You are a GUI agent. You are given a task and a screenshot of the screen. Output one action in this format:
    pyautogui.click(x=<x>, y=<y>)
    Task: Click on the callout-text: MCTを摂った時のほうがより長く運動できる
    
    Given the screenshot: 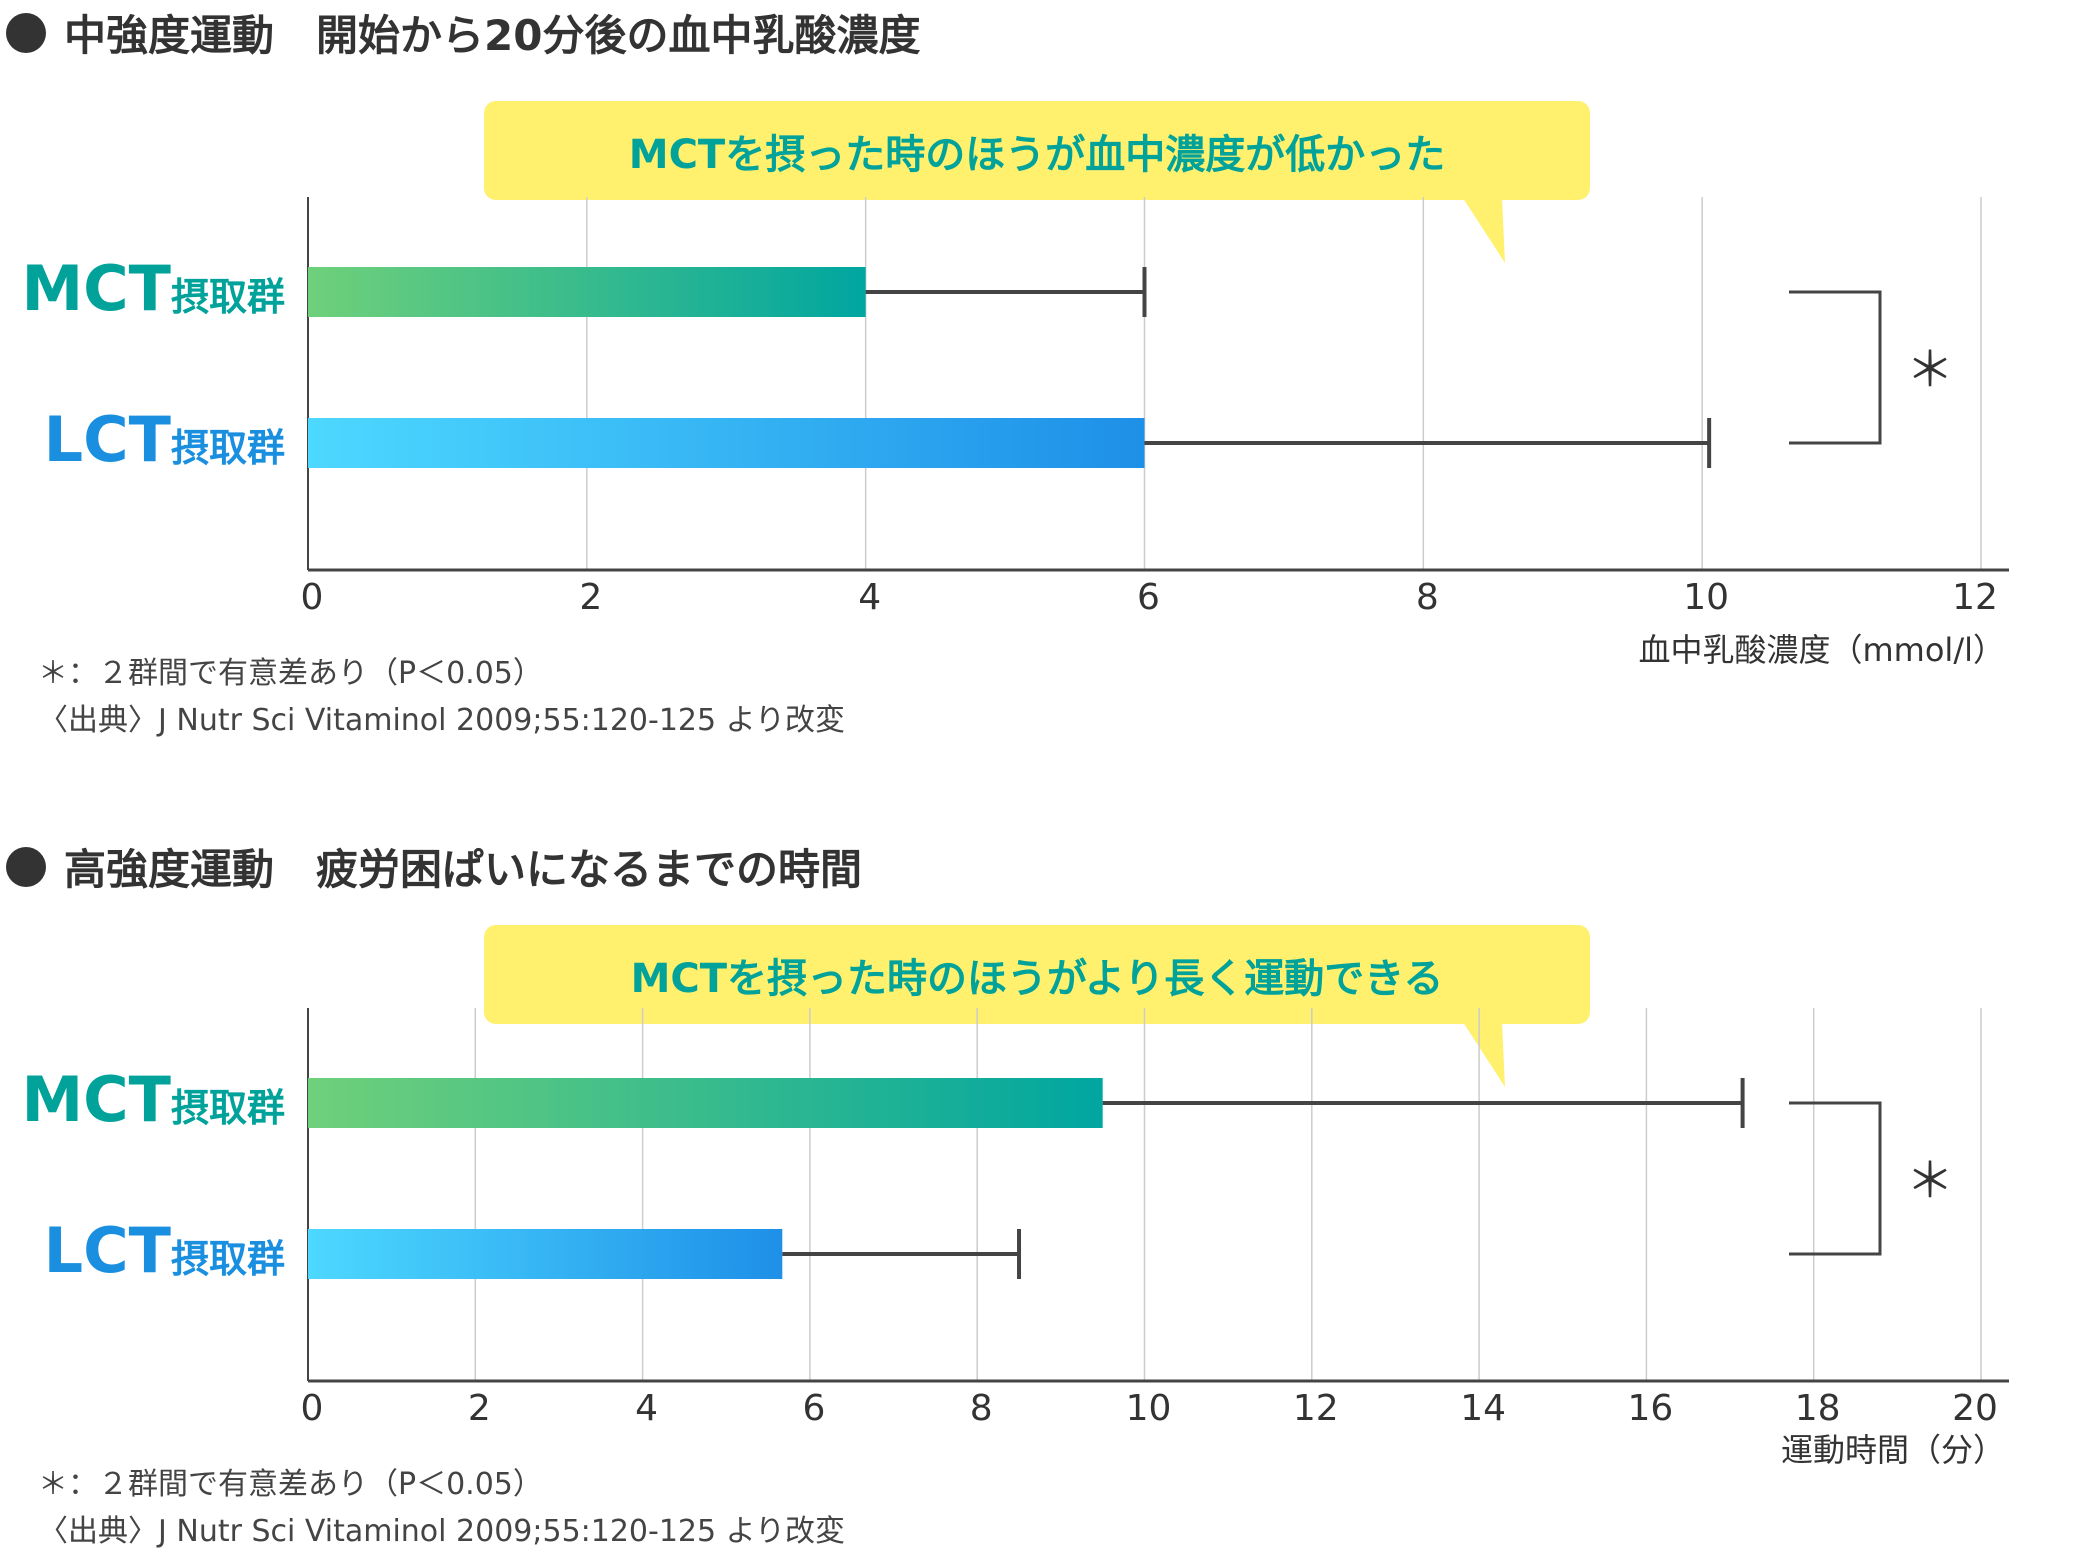 What is the action you would take?
    pyautogui.click(x=1037, y=978)
    